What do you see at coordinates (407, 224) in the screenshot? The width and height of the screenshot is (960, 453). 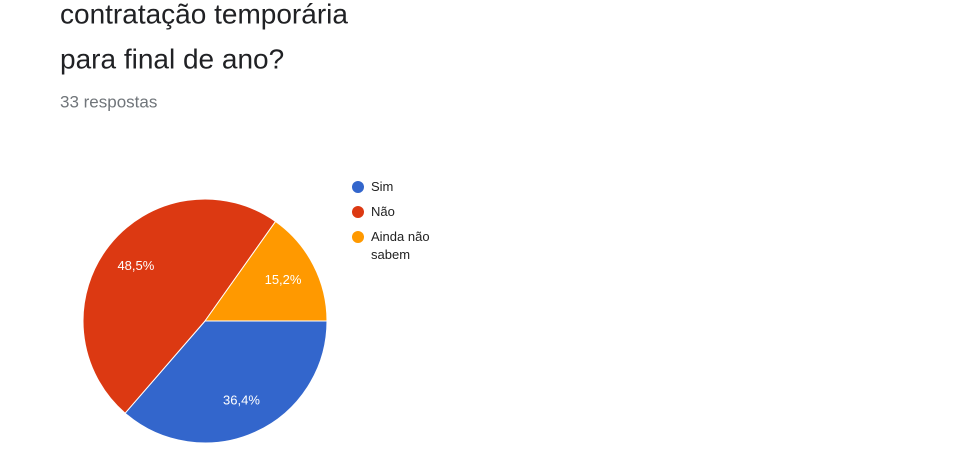 I see `legend: Sim Não Ainda não sabem` at bounding box center [407, 224].